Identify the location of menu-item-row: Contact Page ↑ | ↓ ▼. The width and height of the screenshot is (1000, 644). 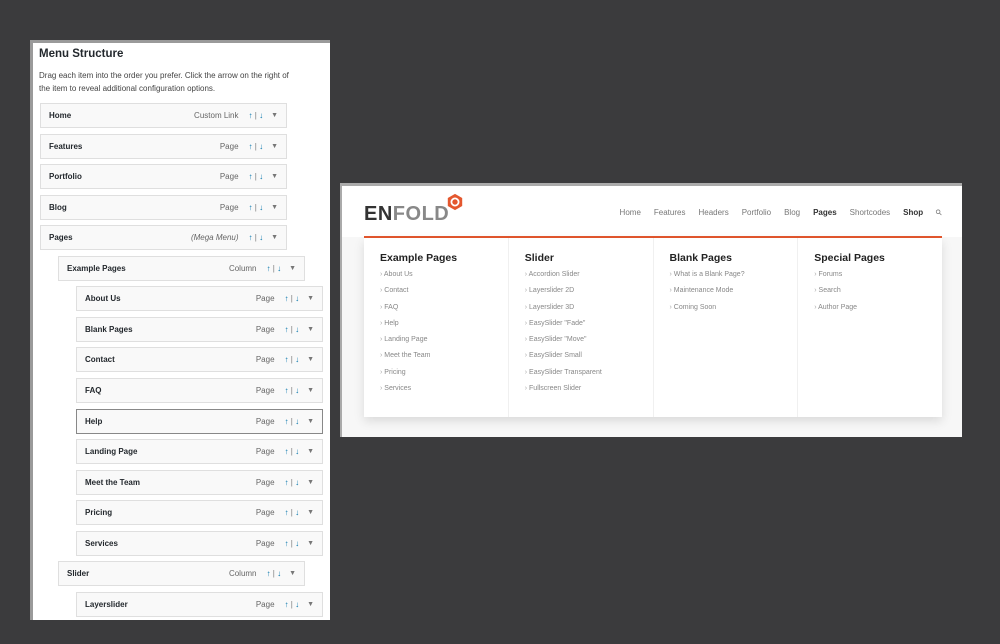
(199, 360).